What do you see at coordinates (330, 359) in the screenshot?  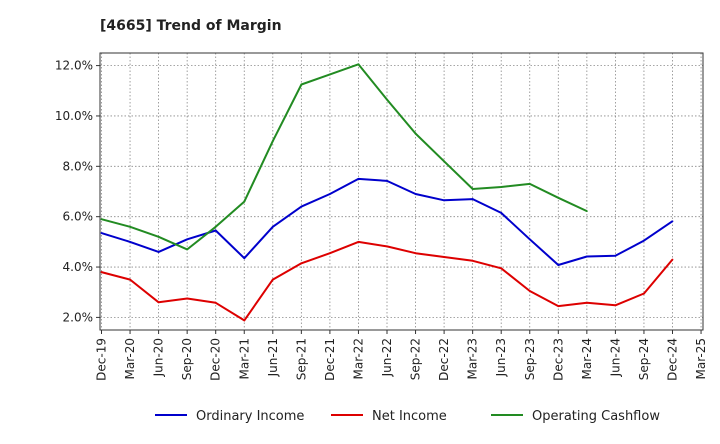 I see `x-tick-label: Dec-21` at bounding box center [330, 359].